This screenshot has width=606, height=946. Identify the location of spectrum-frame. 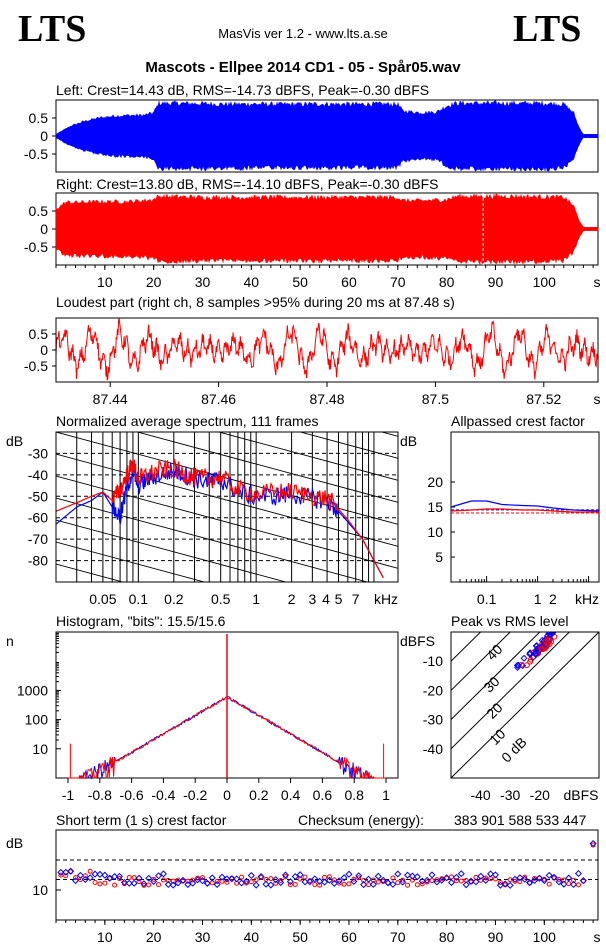
(227, 507).